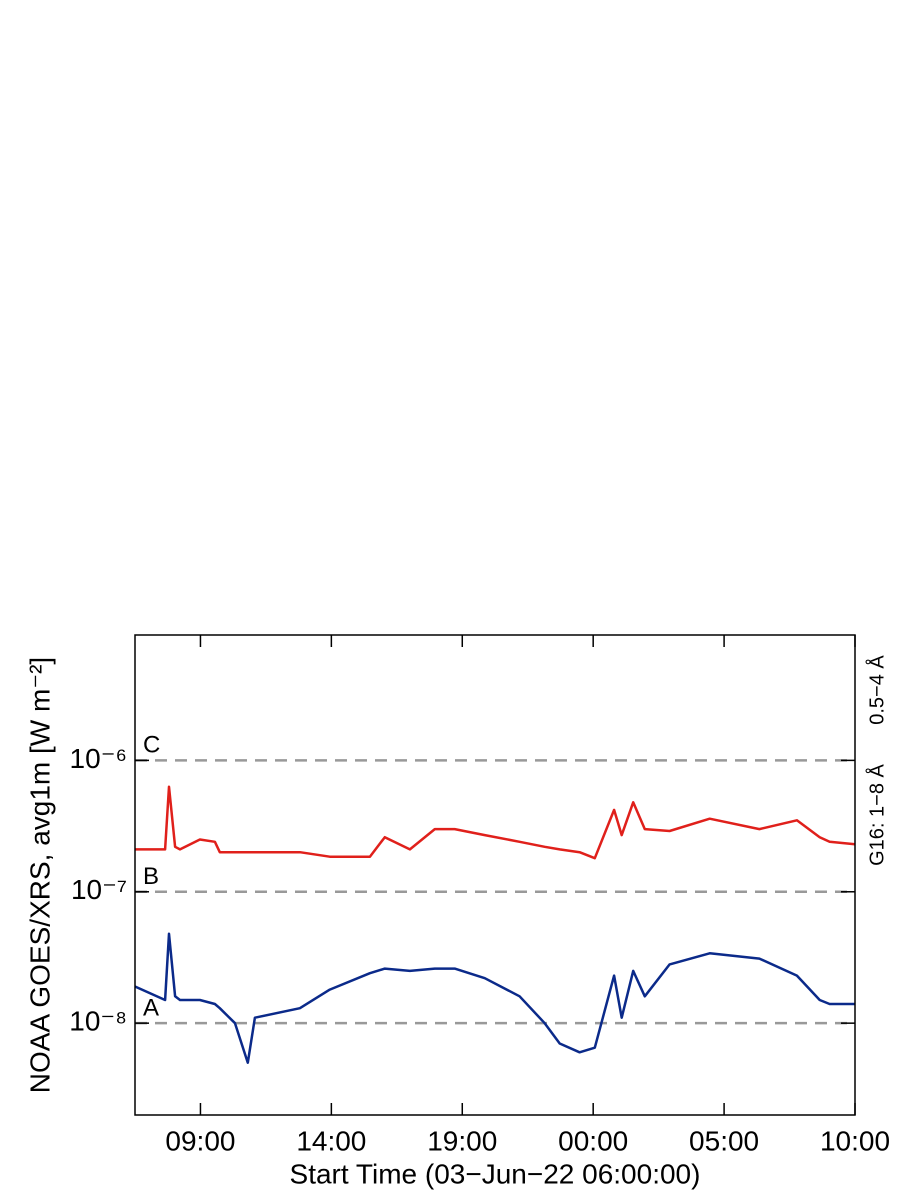 This screenshot has height=1200, width=900. I want to click on class-label: B, so click(151, 876).